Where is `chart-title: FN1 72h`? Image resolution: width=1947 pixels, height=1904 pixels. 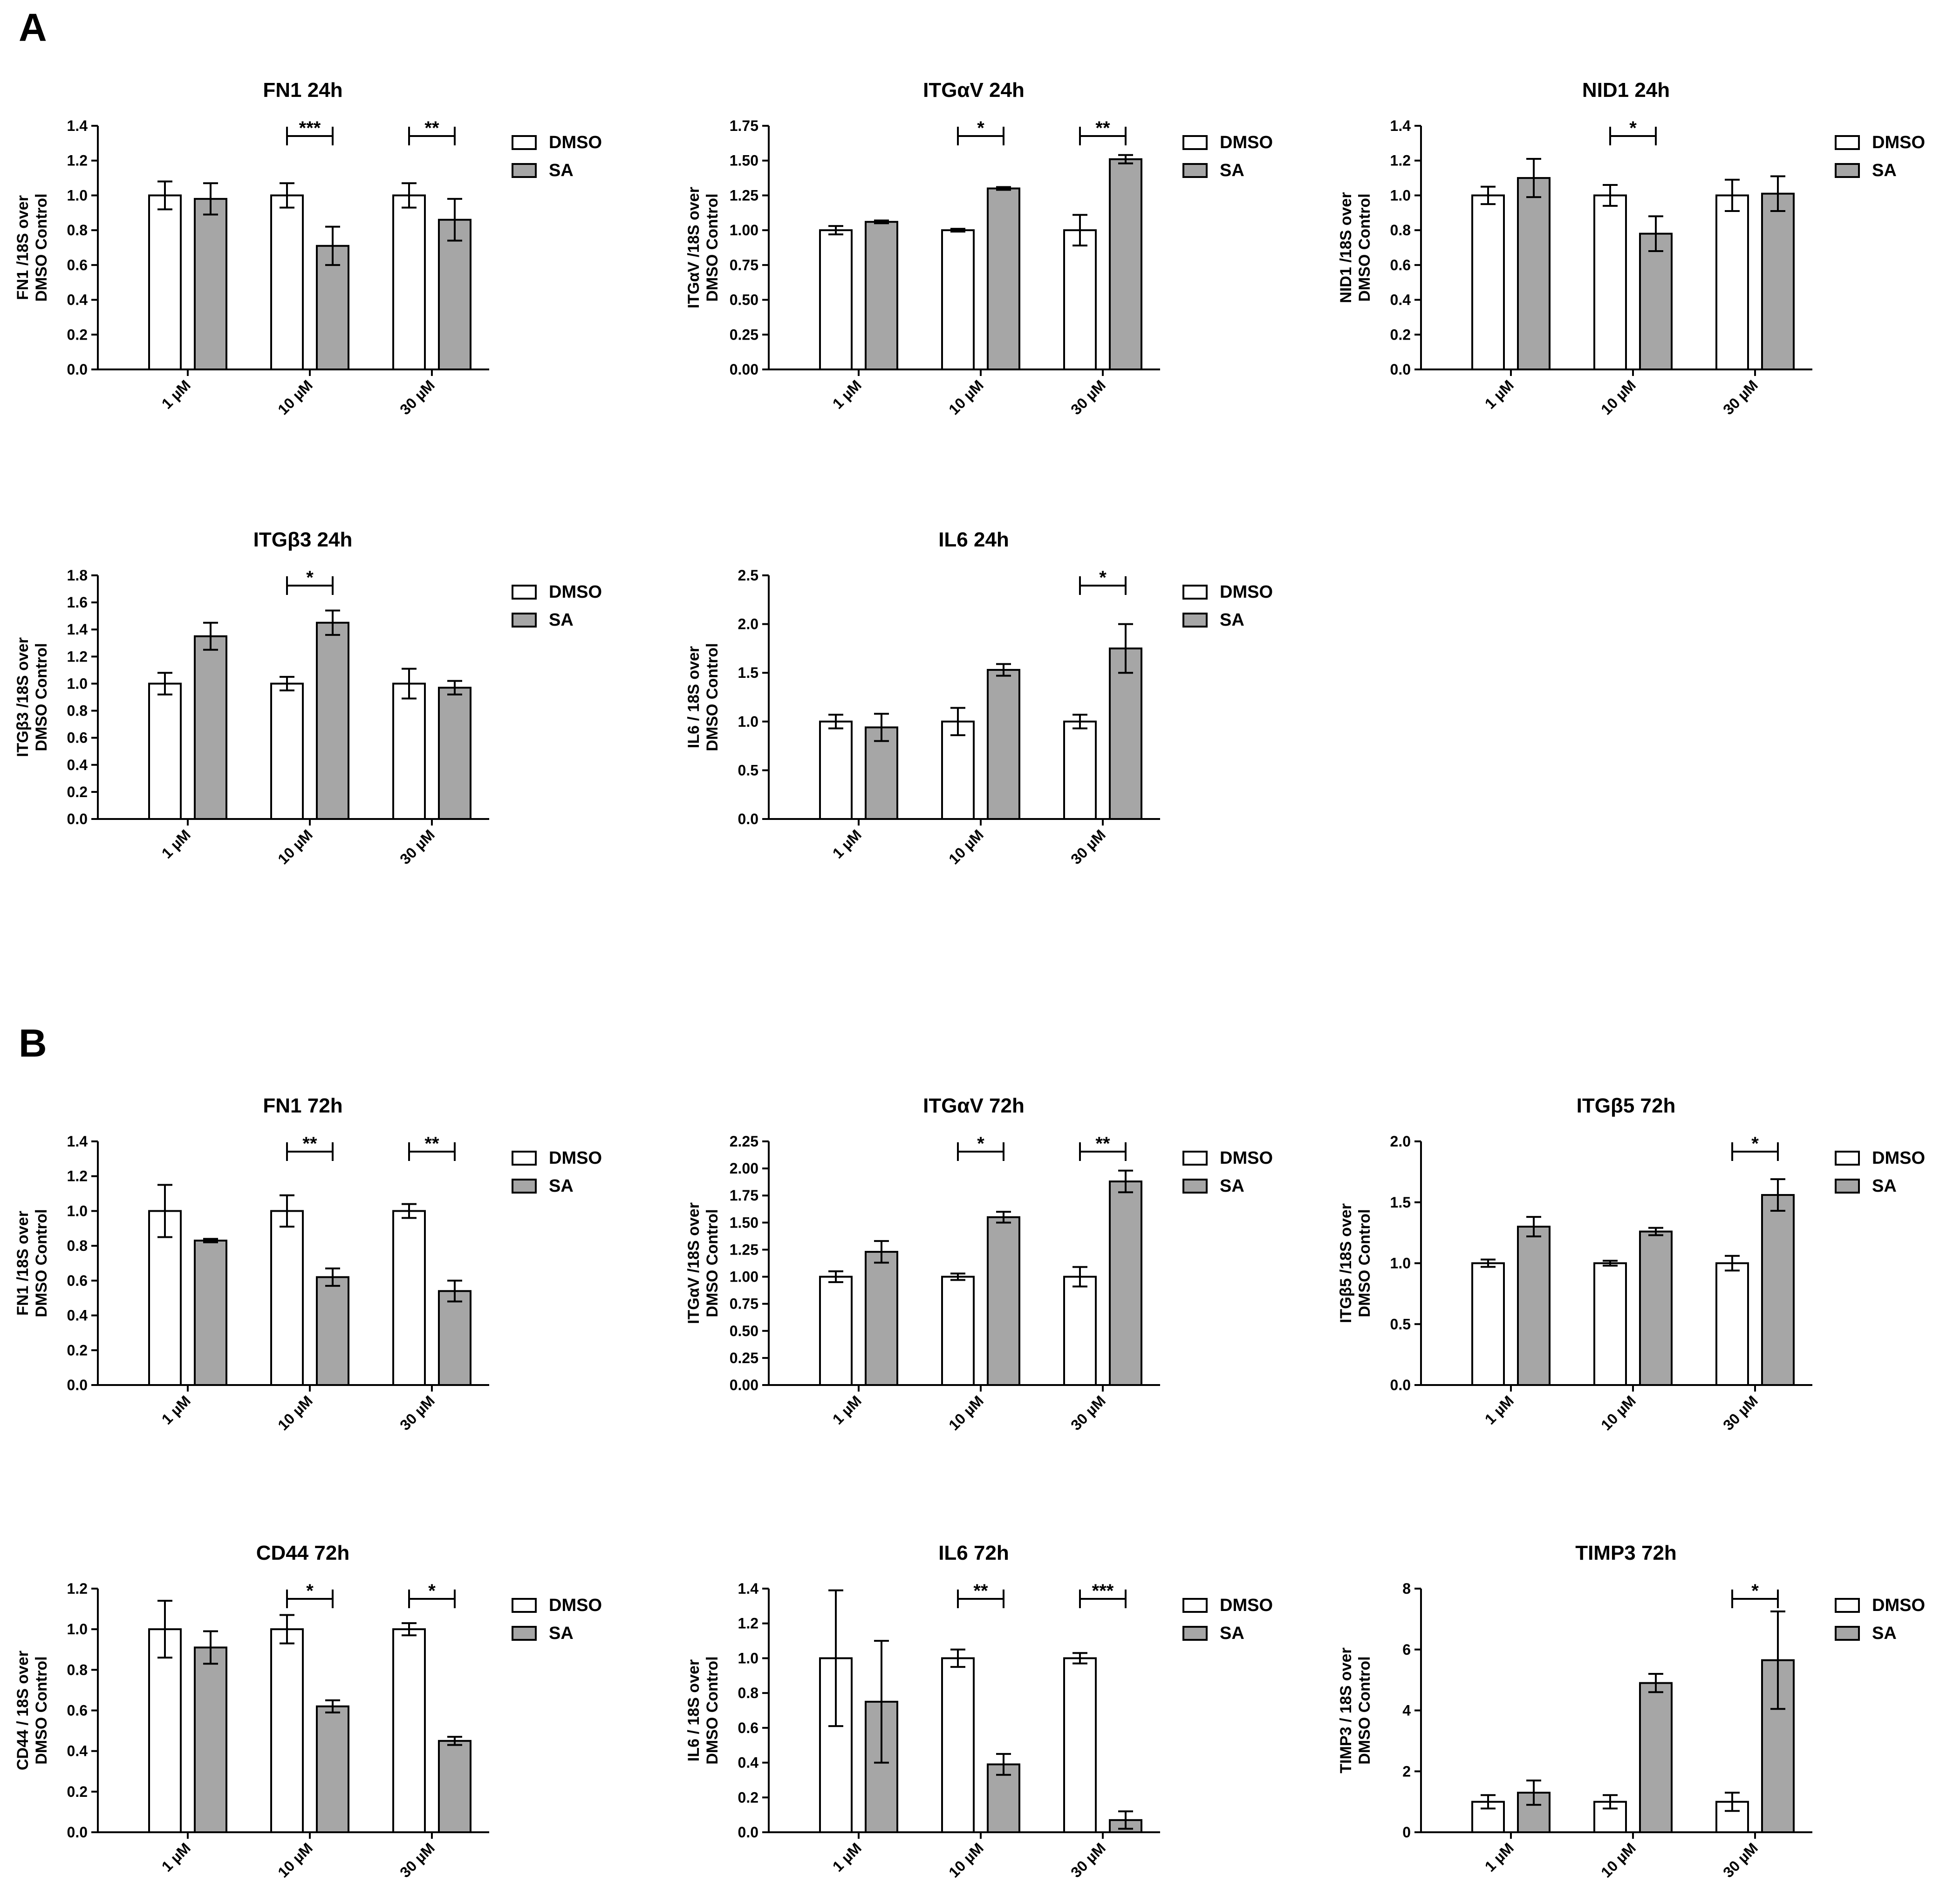 chart-title: FN1 72h is located at coordinates (302, 1106).